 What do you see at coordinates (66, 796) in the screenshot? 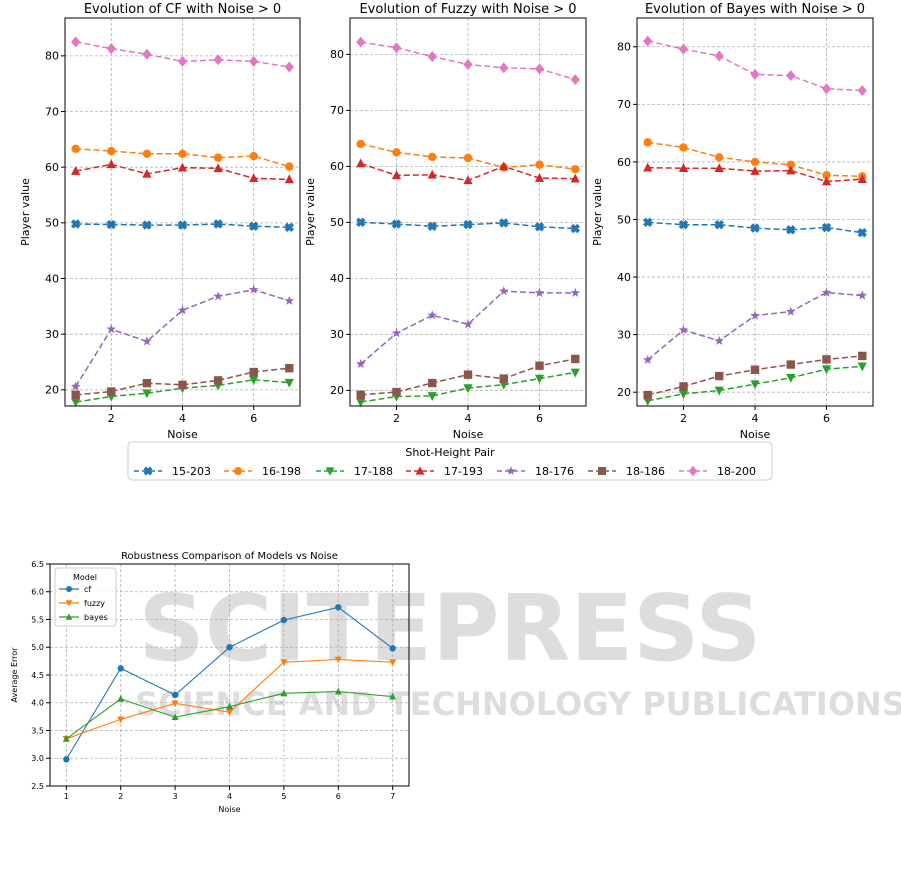
I see `x-tick-label: 1` at bounding box center [66, 796].